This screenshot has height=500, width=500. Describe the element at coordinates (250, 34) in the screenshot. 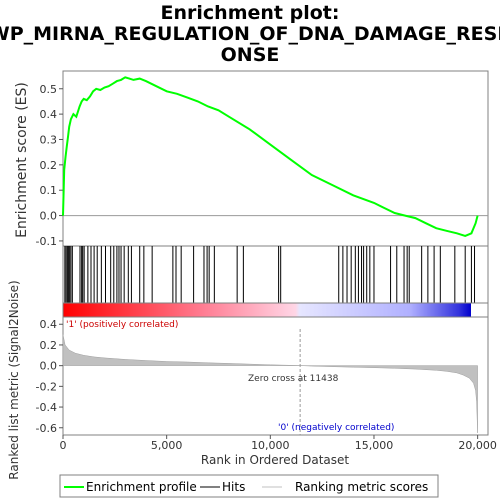

I see `chart-title-line-2: WP_MIRNA_REGULATION_OF_DNA_DAMAGE_RESP` at that location.